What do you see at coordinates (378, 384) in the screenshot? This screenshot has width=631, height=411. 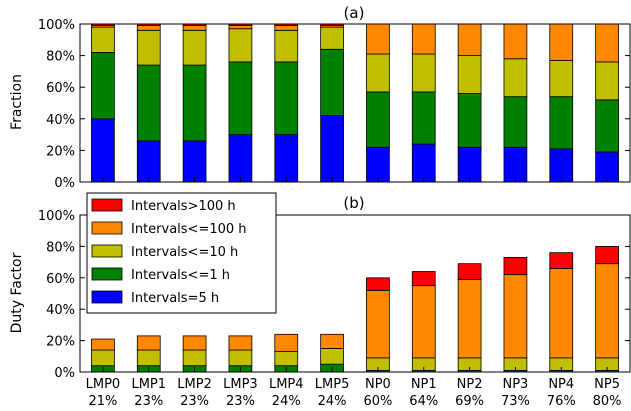 I see `x-tick-label: NP0` at bounding box center [378, 384].